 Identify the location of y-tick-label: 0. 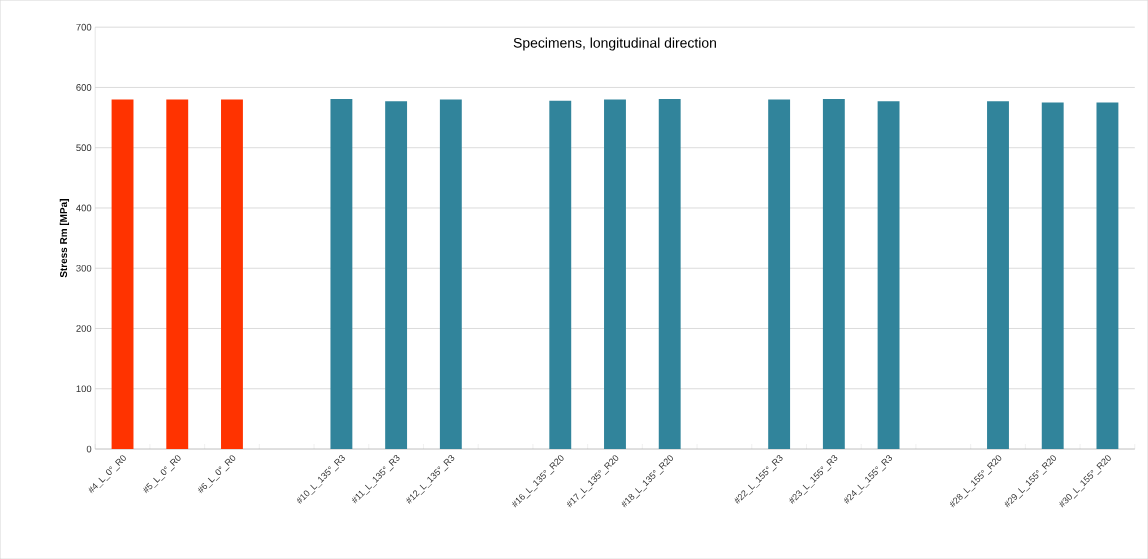
(89, 449).